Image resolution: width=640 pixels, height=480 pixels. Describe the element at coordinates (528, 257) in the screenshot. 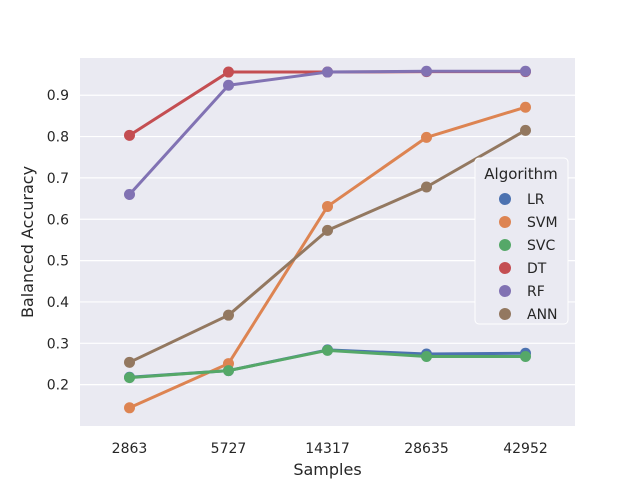

I see `legend-items: LR SVM SVC DT RF ANN` at that location.